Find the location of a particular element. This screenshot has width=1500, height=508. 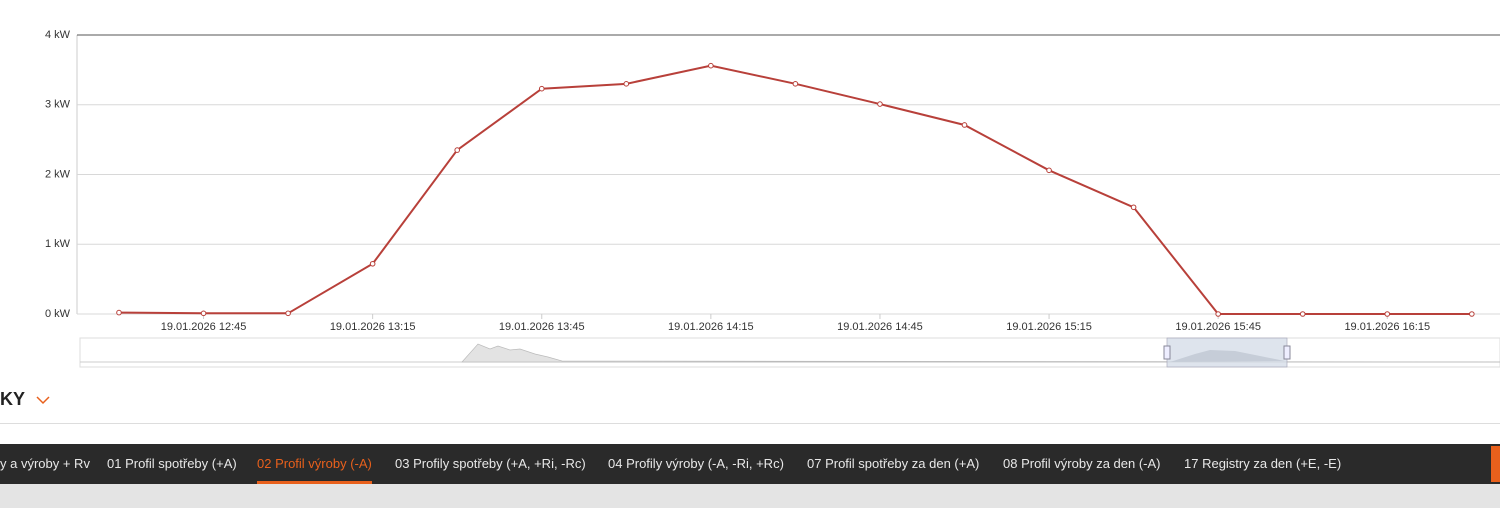

tab: 08 Profil výroby za den (-A) is located at coordinates (1082, 463).